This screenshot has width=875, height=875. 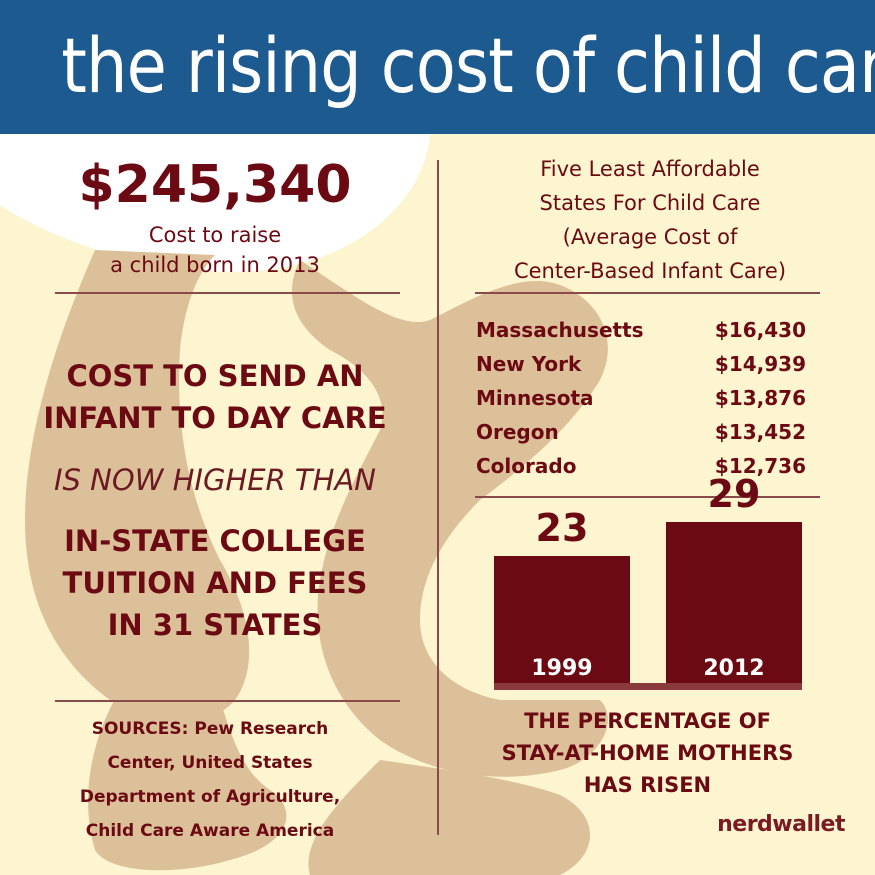 I want to click on divider-left-bottom, so click(x=227, y=701).